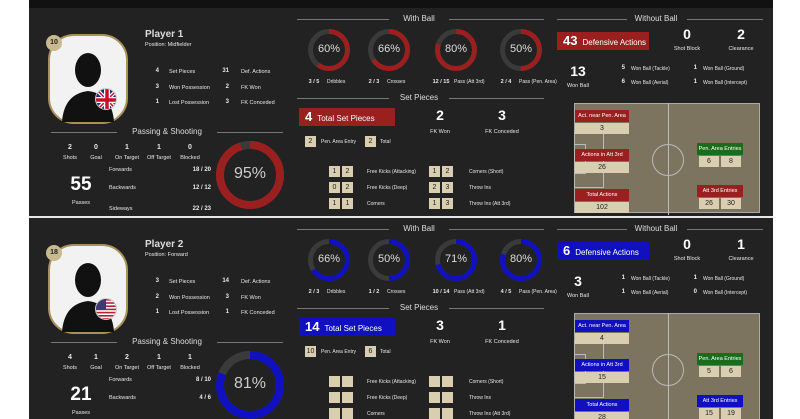  Describe the element at coordinates (578, 71) in the screenshot. I see `won-ball-value: 13` at that location.